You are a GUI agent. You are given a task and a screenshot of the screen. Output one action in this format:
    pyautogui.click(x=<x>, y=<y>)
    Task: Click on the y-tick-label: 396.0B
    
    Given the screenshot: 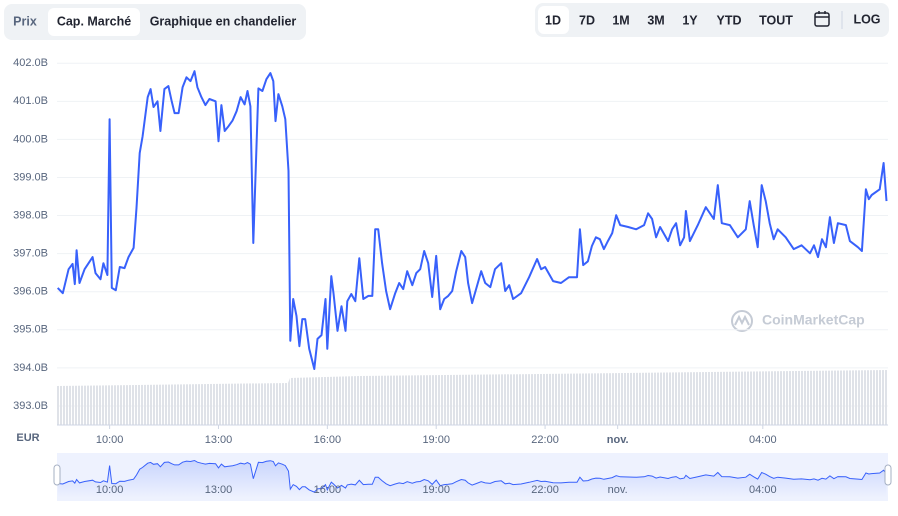 What is the action you would take?
    pyautogui.click(x=30, y=292)
    